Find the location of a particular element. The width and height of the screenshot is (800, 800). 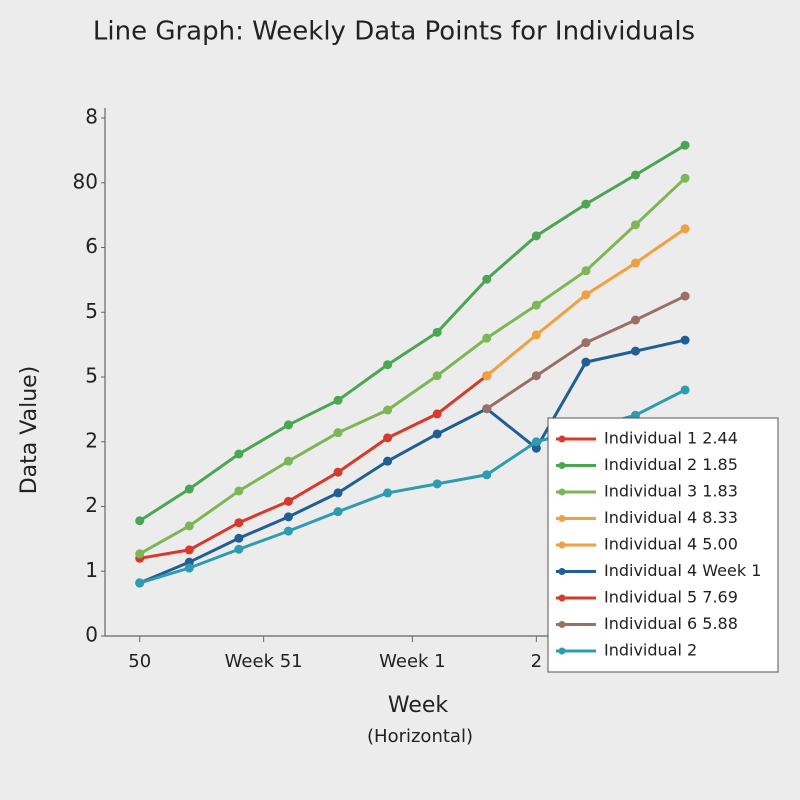

y-tick-label: 1 is located at coordinates (91, 570).